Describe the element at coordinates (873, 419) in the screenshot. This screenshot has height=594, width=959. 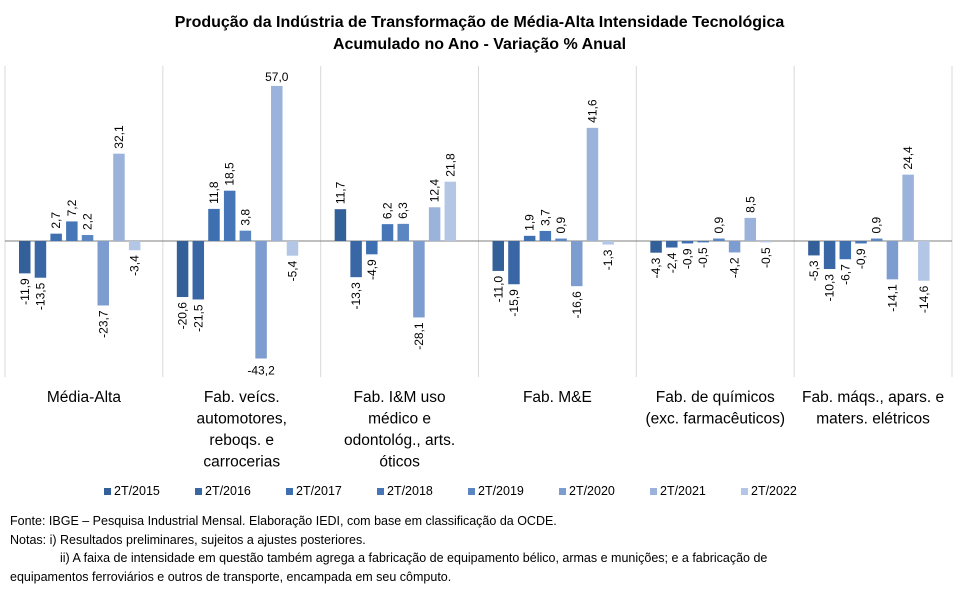
I see `category-label: maters. elétricos` at that location.